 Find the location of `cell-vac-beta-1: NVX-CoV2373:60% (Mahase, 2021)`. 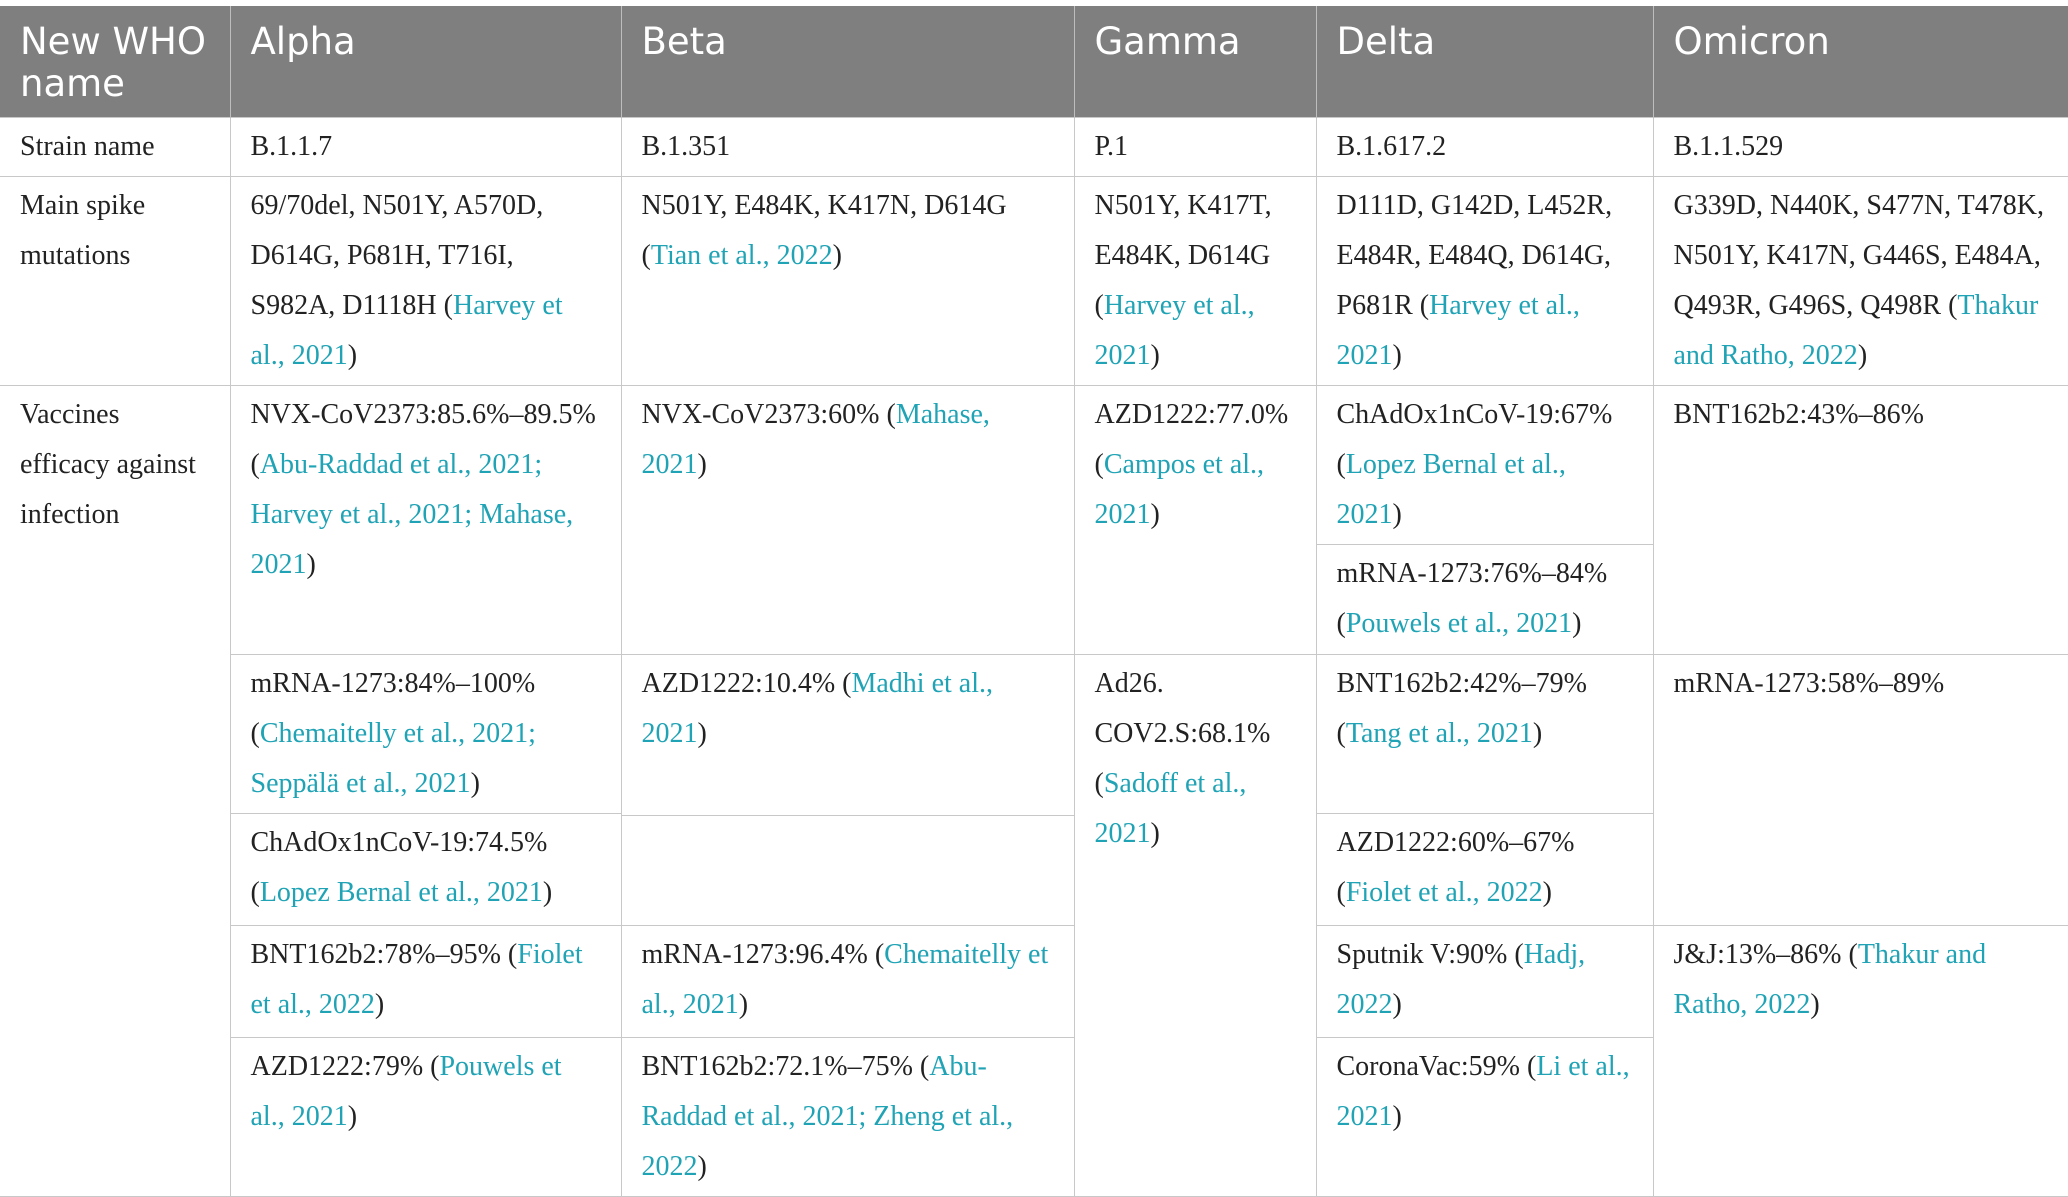

cell-vac-beta-1: NVX-CoV2373:60% (Mahase, 2021) is located at coordinates (847, 520).